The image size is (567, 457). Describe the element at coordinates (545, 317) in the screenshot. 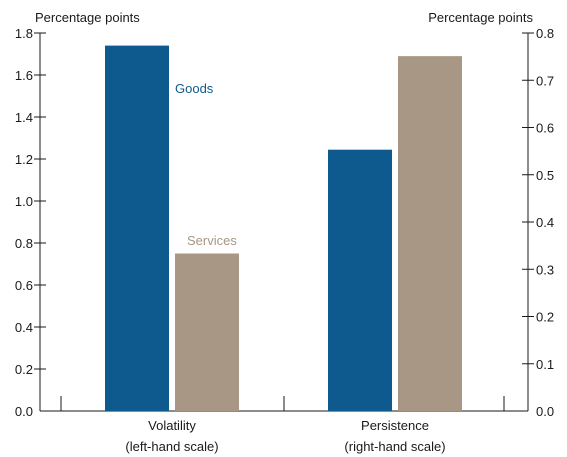

I see `right-tick-label: 0.2` at that location.